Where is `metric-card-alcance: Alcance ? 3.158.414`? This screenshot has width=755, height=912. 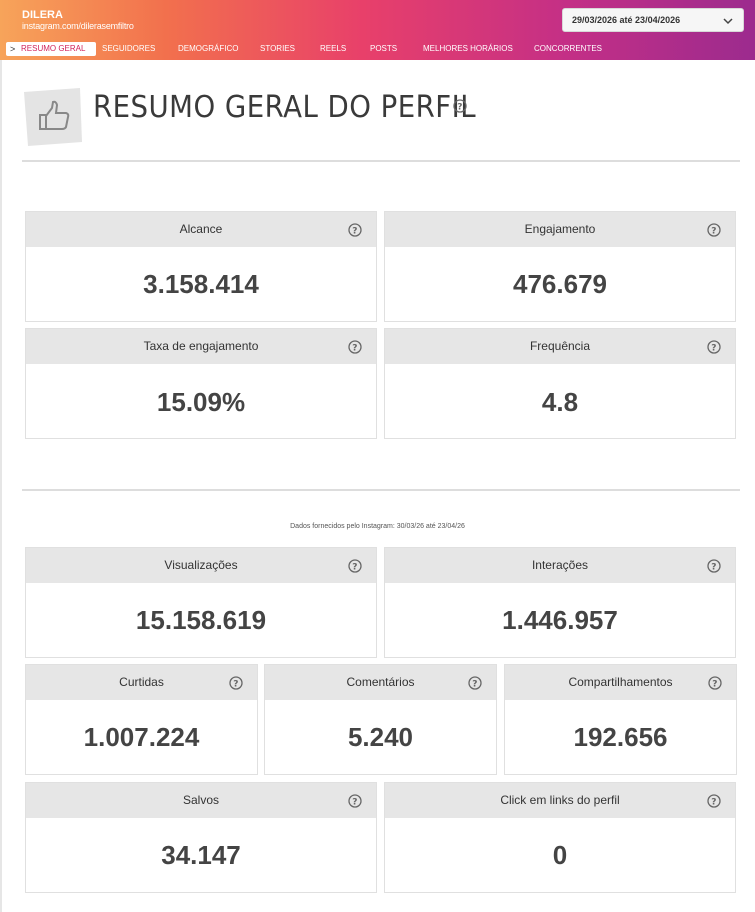
metric-card-alcance: Alcance ? 3.158.414 is located at coordinates (201, 266).